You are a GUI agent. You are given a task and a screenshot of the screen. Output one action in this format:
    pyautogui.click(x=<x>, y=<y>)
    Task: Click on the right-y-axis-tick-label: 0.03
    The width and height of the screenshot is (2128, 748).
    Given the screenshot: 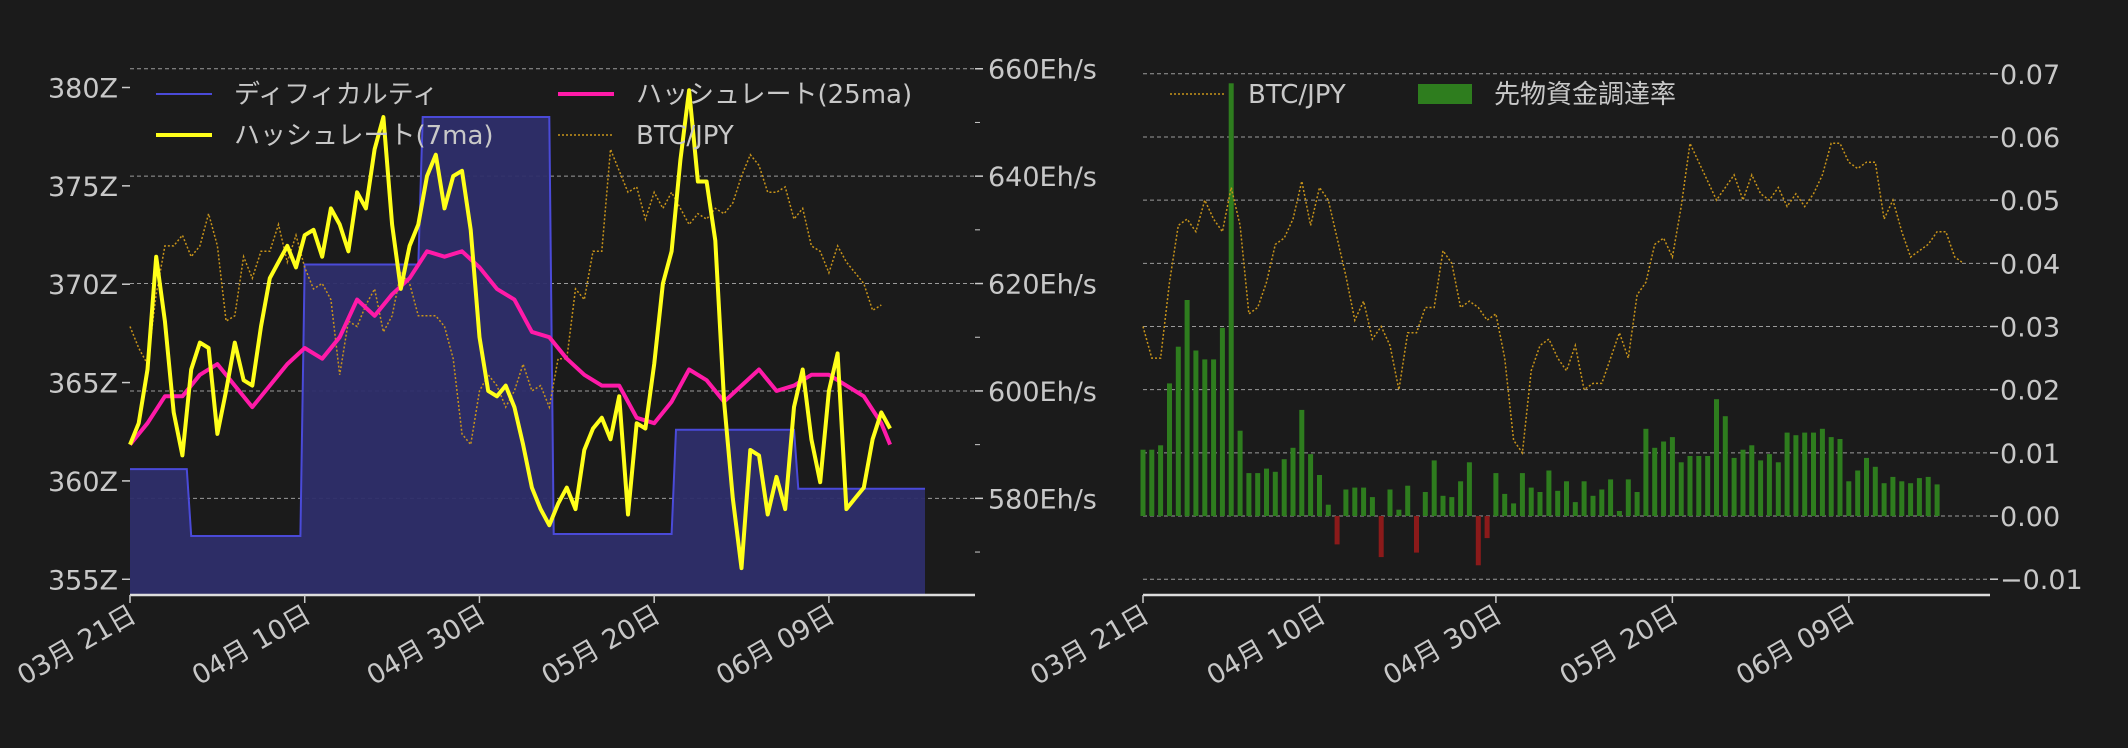 What is the action you would take?
    pyautogui.click(x=2030, y=328)
    